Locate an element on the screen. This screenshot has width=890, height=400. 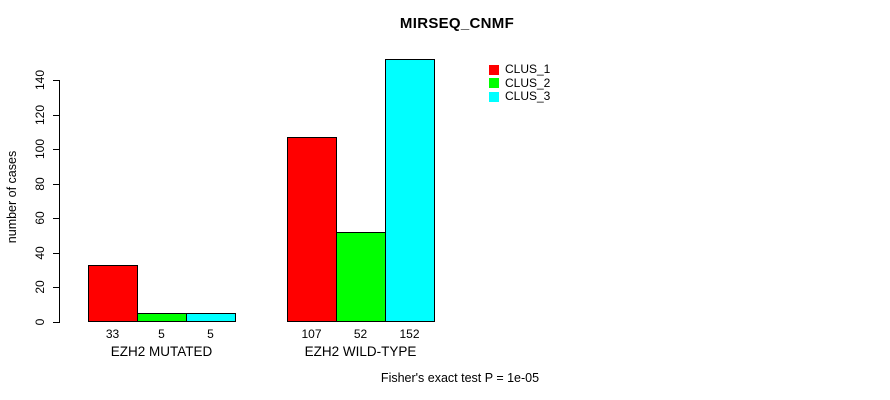
y-axis-label: number of cases is located at coordinates (12, 197).